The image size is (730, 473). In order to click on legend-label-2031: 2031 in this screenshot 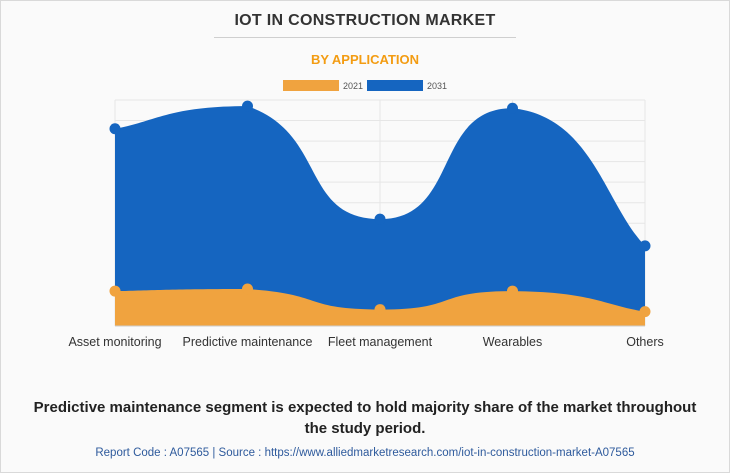, I will do `click(437, 85)`.